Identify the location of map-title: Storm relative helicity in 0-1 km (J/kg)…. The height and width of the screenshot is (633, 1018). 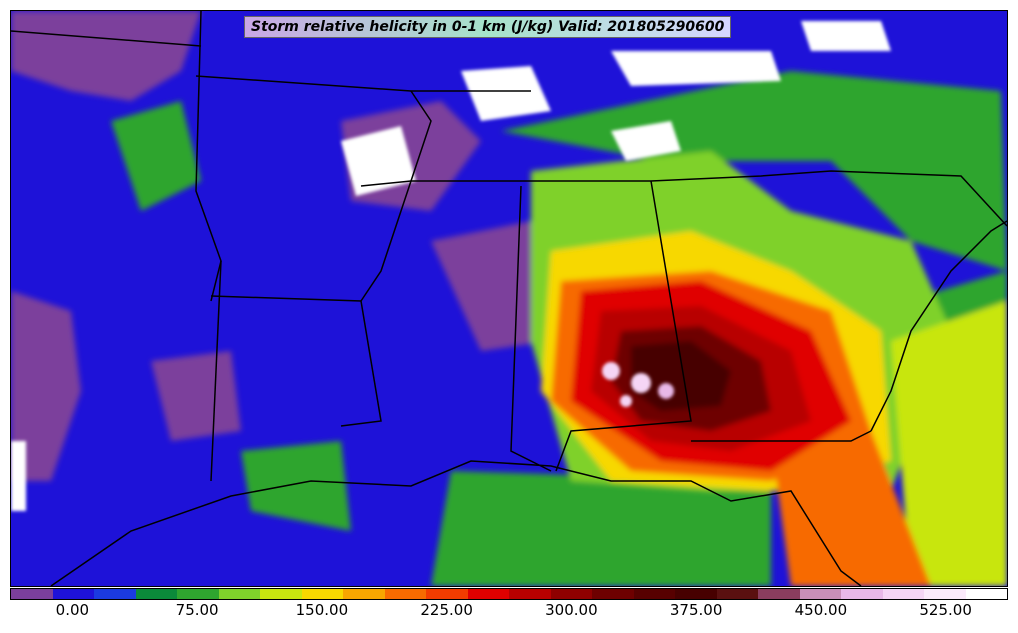
(488, 27).